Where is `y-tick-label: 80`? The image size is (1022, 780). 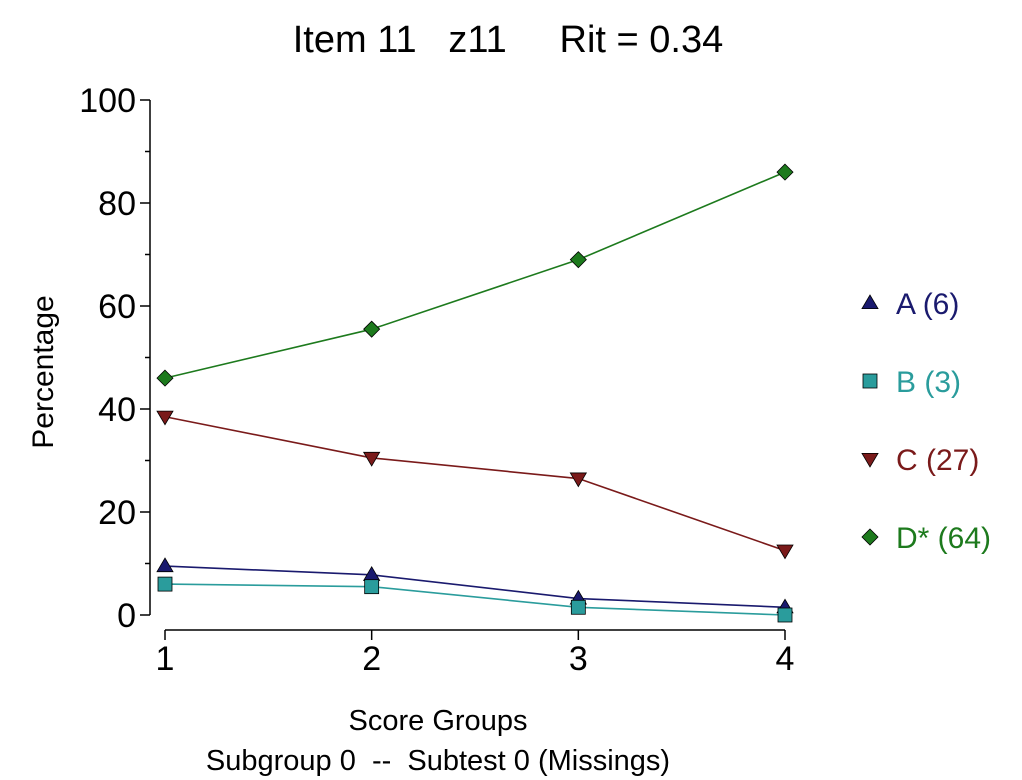
y-tick-label: 80 is located at coordinates (117, 204).